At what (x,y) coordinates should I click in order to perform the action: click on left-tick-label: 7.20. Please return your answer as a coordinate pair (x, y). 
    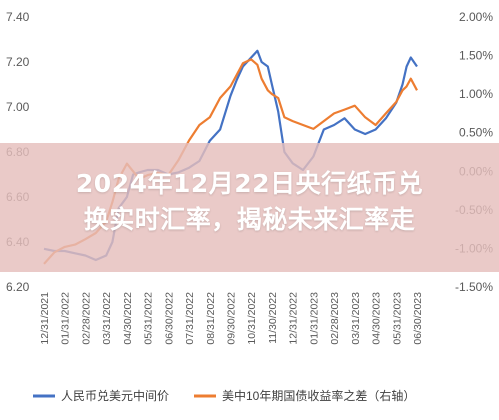
    Looking at the image, I should click on (18, 62).